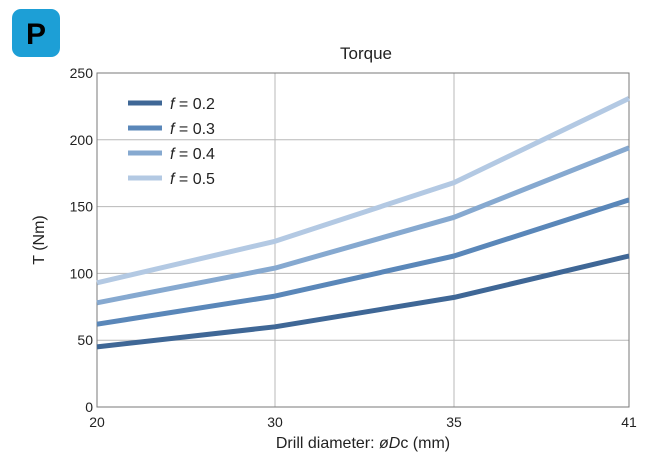 Image resolution: width=649 pixels, height=460 pixels. What do you see at coordinates (89, 407) in the screenshot?
I see `y-tick-label: 0` at bounding box center [89, 407].